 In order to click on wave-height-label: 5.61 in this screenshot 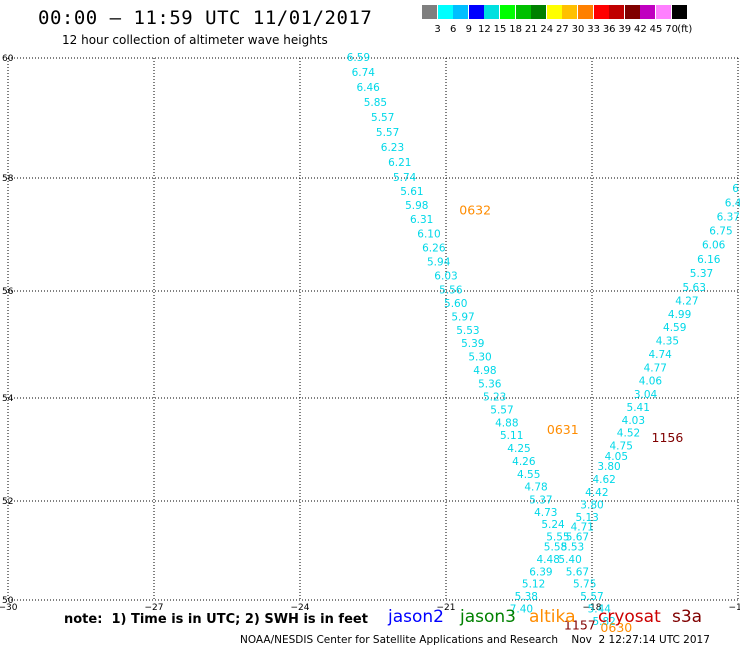, I will do `click(411, 192)`.